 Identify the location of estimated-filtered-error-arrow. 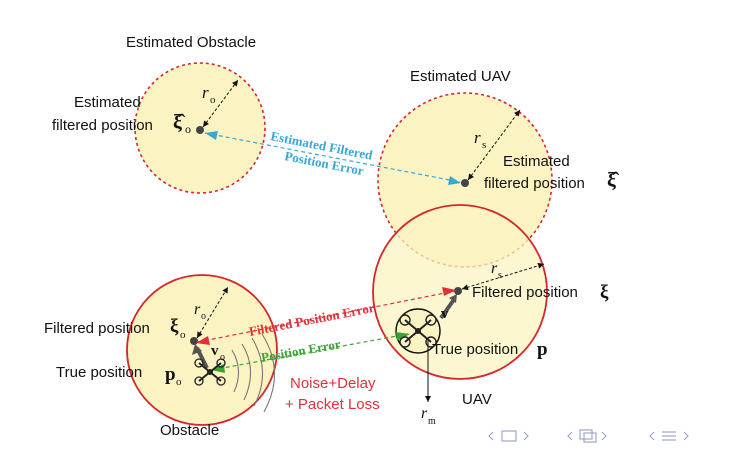
(332, 158).